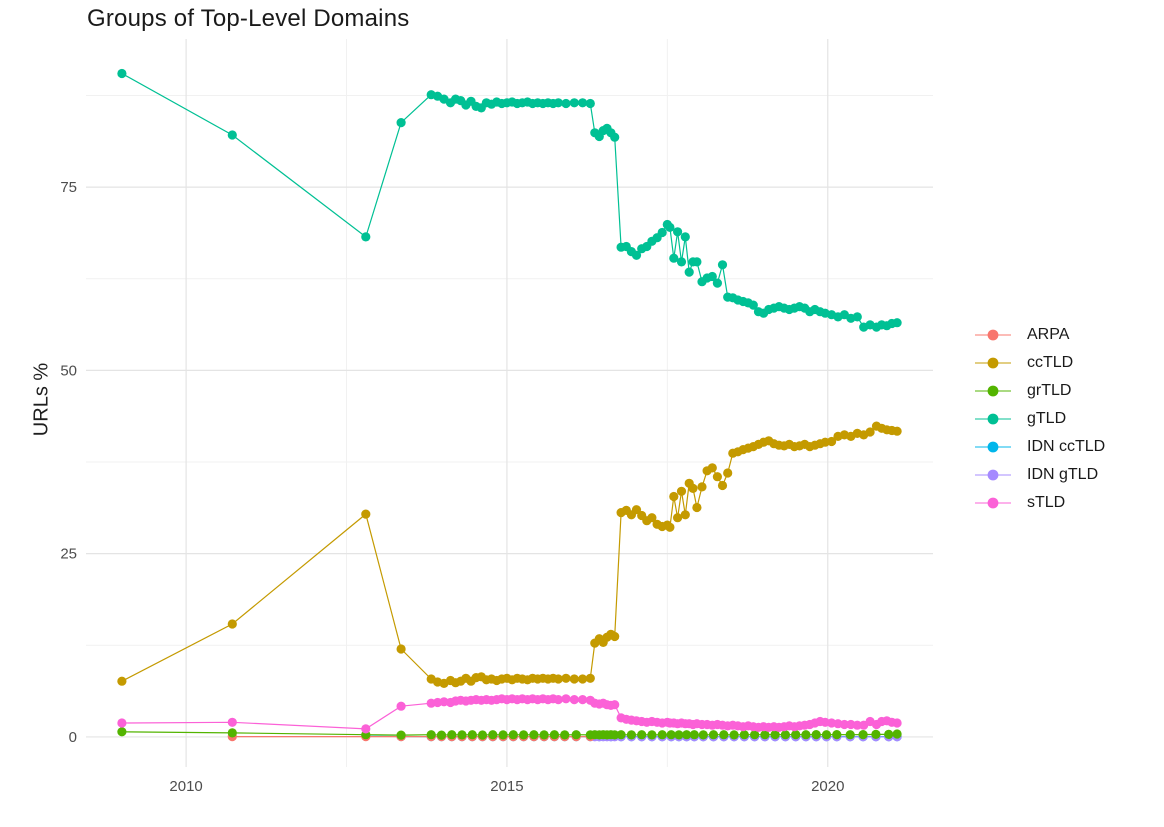 Image resolution: width=1164 pixels, height=827 pixels. What do you see at coordinates (68, 554) in the screenshot?
I see `y-tick-label: 25` at bounding box center [68, 554].